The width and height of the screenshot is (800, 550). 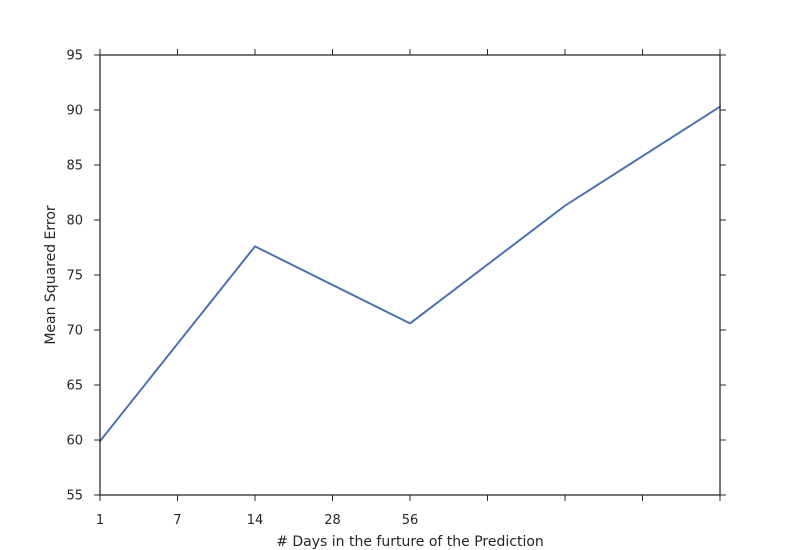 What do you see at coordinates (74, 111) in the screenshot?
I see `y-tick-label: 90` at bounding box center [74, 111].